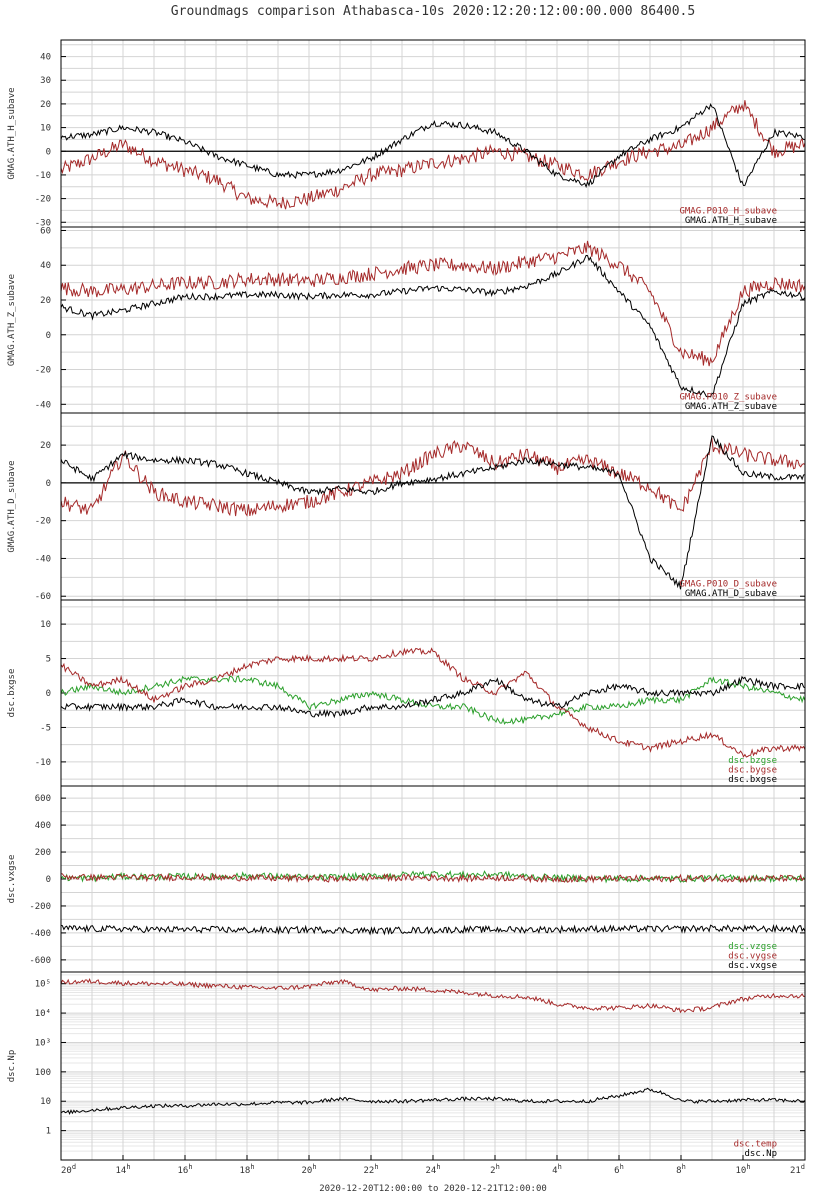 This screenshot has height=1200, width=826. I want to click on y-axis-label: dsc.vxgse, so click(12, 879).